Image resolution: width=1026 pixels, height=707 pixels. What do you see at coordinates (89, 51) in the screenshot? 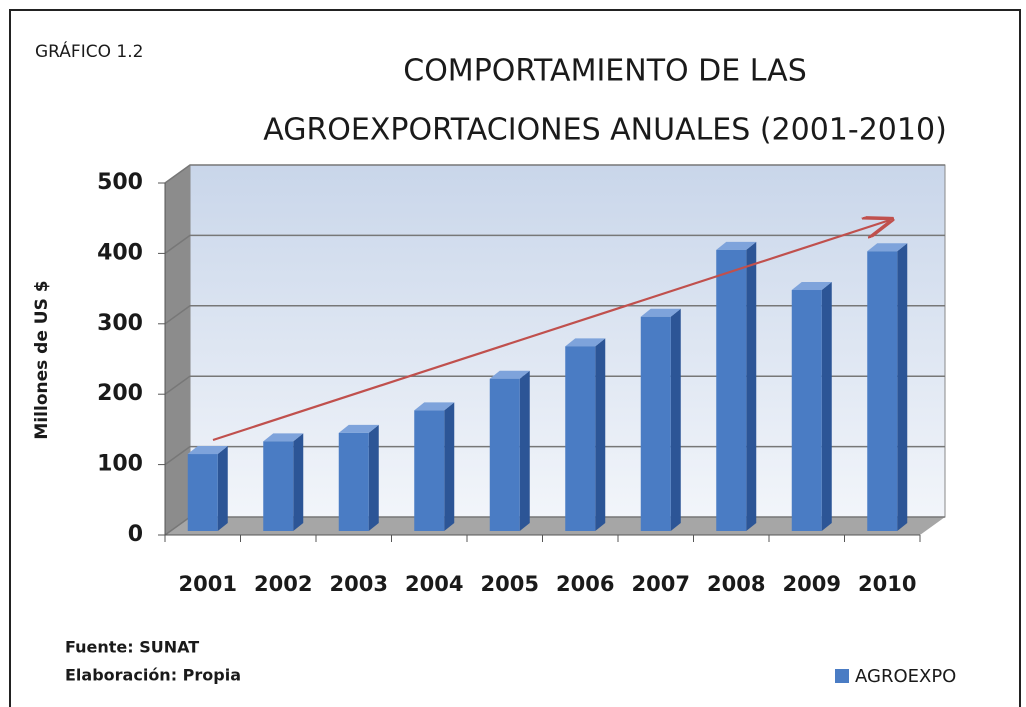
I see `chart-label: GRÁFICO 1.2` at bounding box center [89, 51].